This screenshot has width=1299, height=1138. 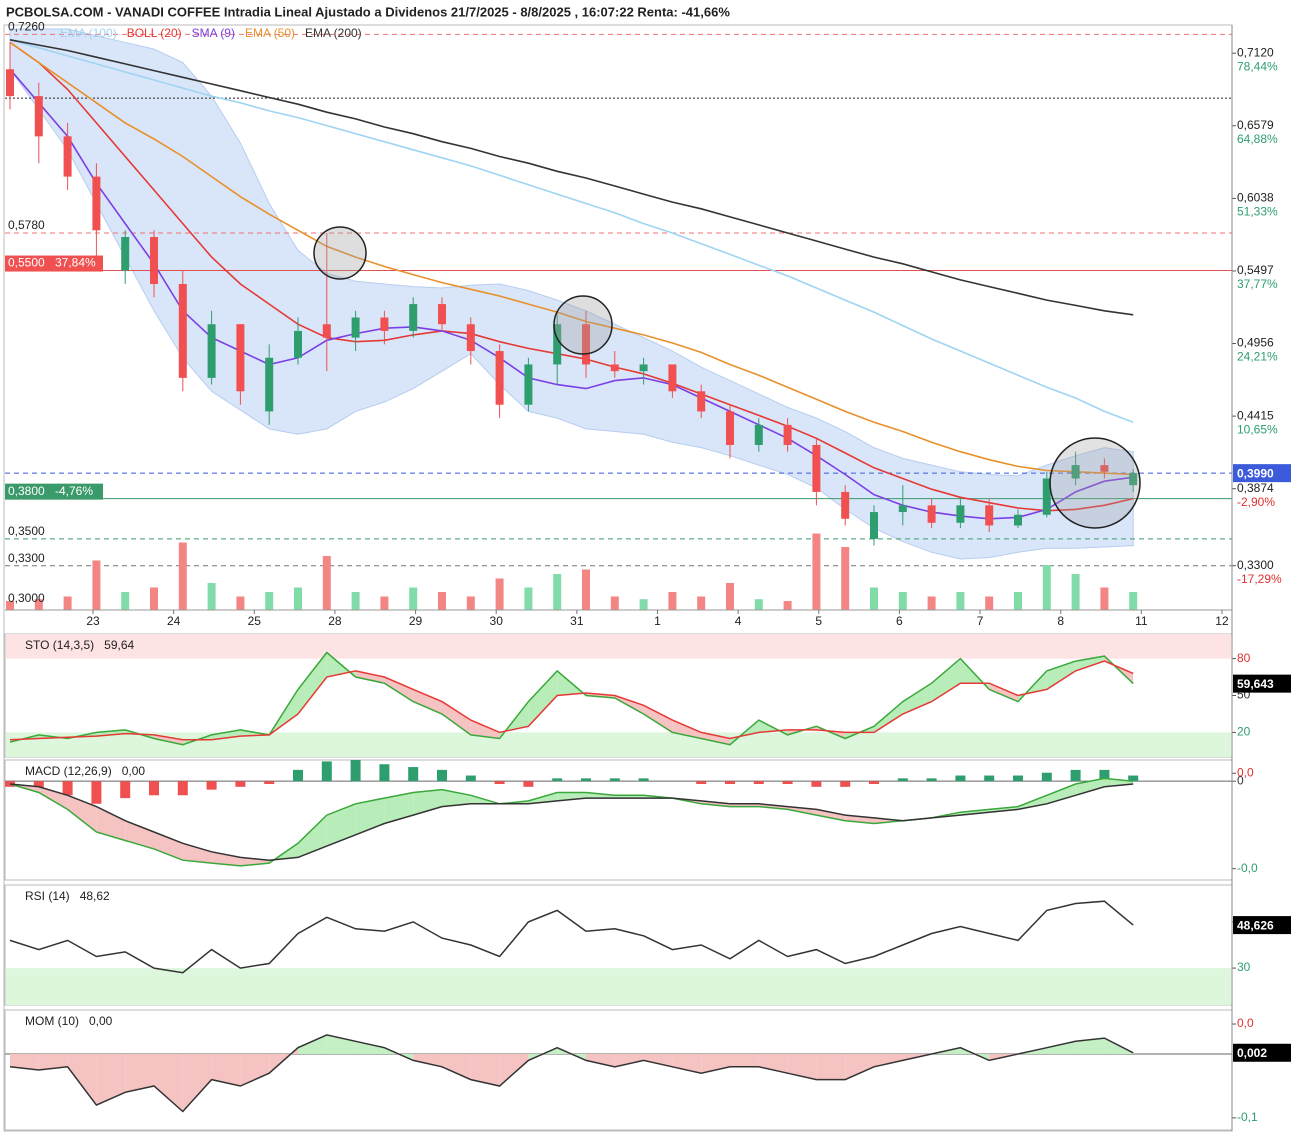 I want to click on panel-title: STO (14,3,5), so click(x=59, y=645).